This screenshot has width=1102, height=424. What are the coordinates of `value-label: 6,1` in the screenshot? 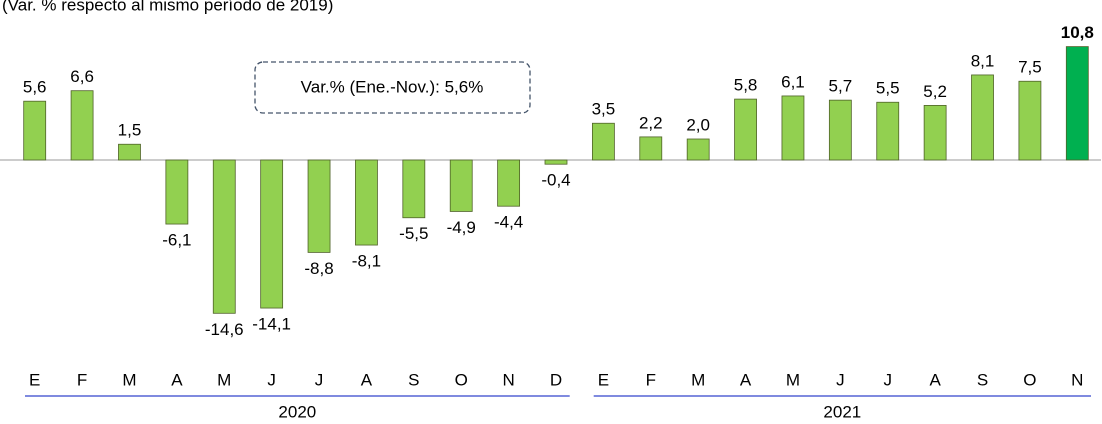 It's located at (793, 81).